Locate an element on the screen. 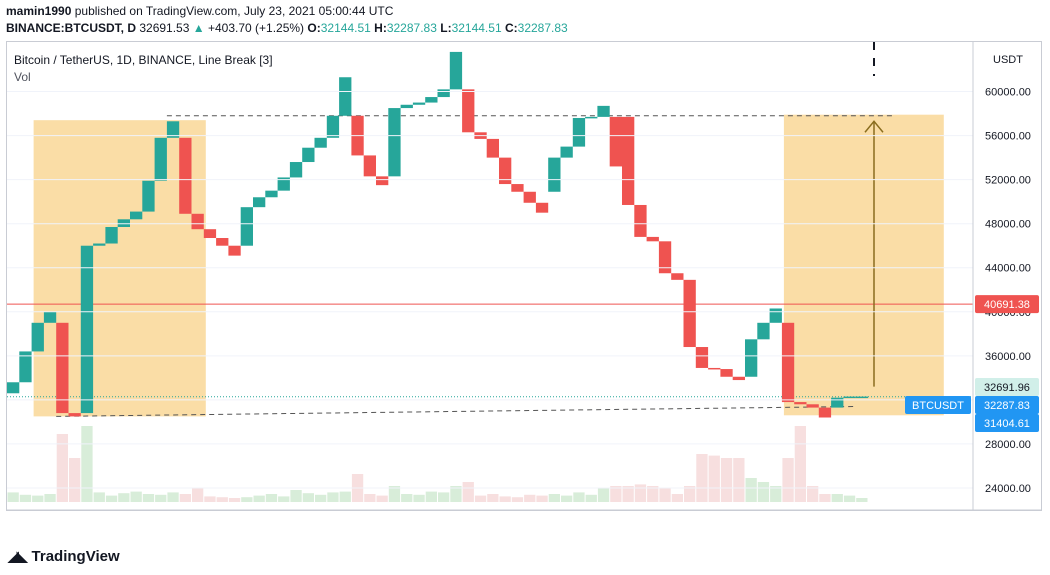 The width and height of the screenshot is (1050, 575). price-tick-label: 48000.00 is located at coordinates (1008, 225).